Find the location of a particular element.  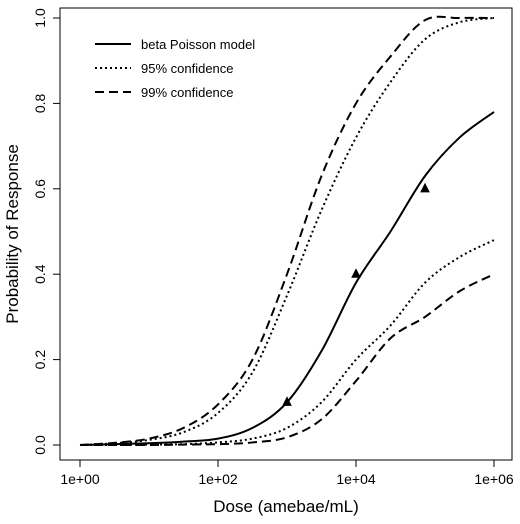

y-tick-label: 0.4 is located at coordinates (40, 274).